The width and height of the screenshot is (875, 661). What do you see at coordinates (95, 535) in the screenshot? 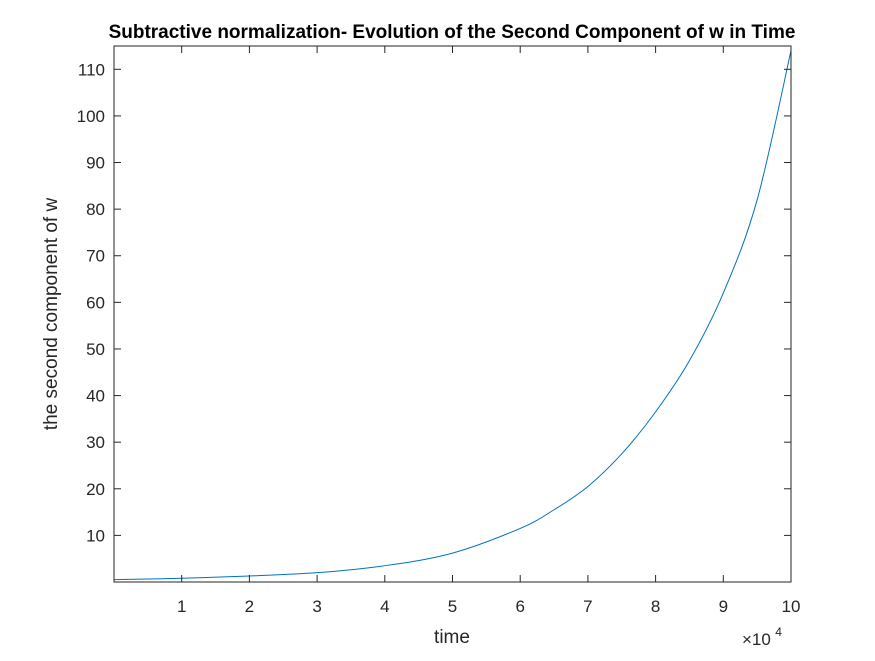
I see `y-tick-label: 10` at bounding box center [95, 535].